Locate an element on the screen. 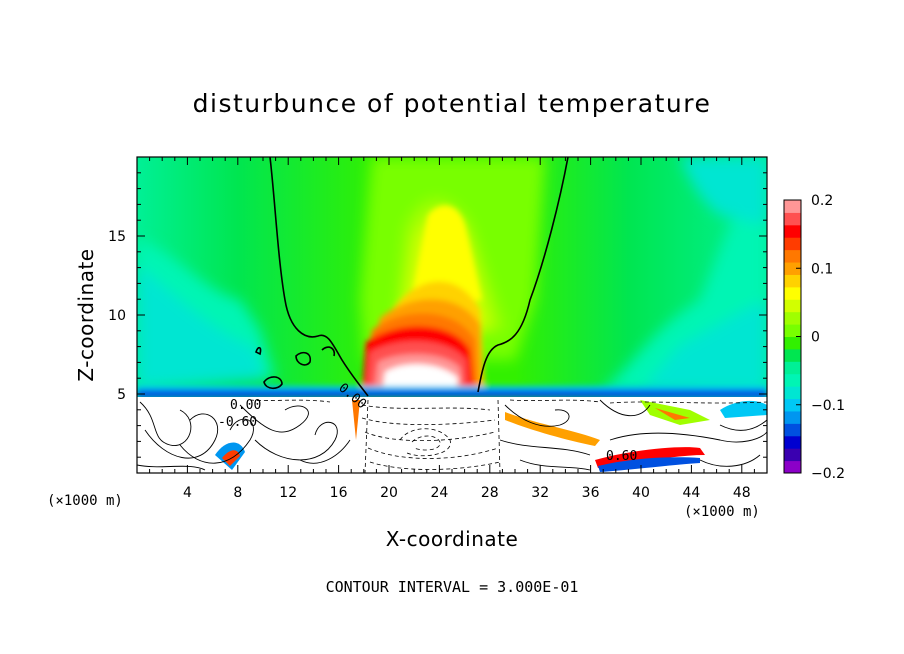 The height and width of the screenshot is (654, 904). chart-title: disturbunce of potential temperature is located at coordinates (452, 103).